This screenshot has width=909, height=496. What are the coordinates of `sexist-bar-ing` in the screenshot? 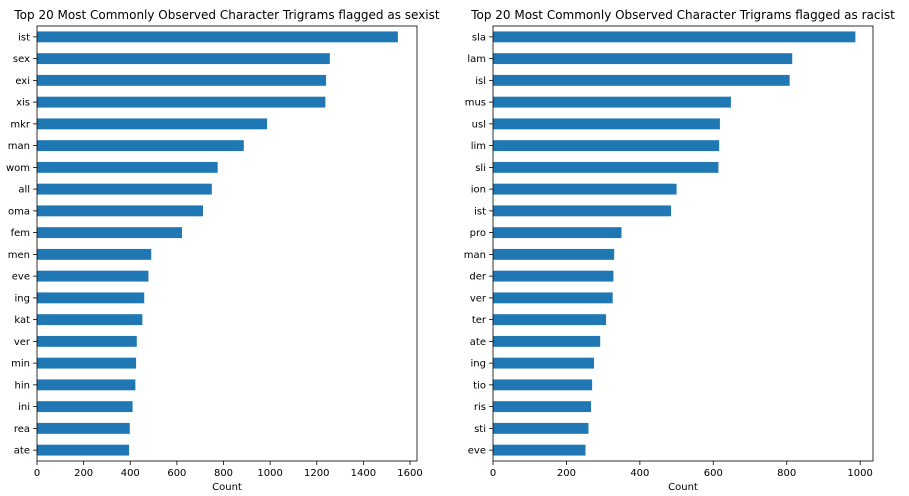 It's located at (91, 298).